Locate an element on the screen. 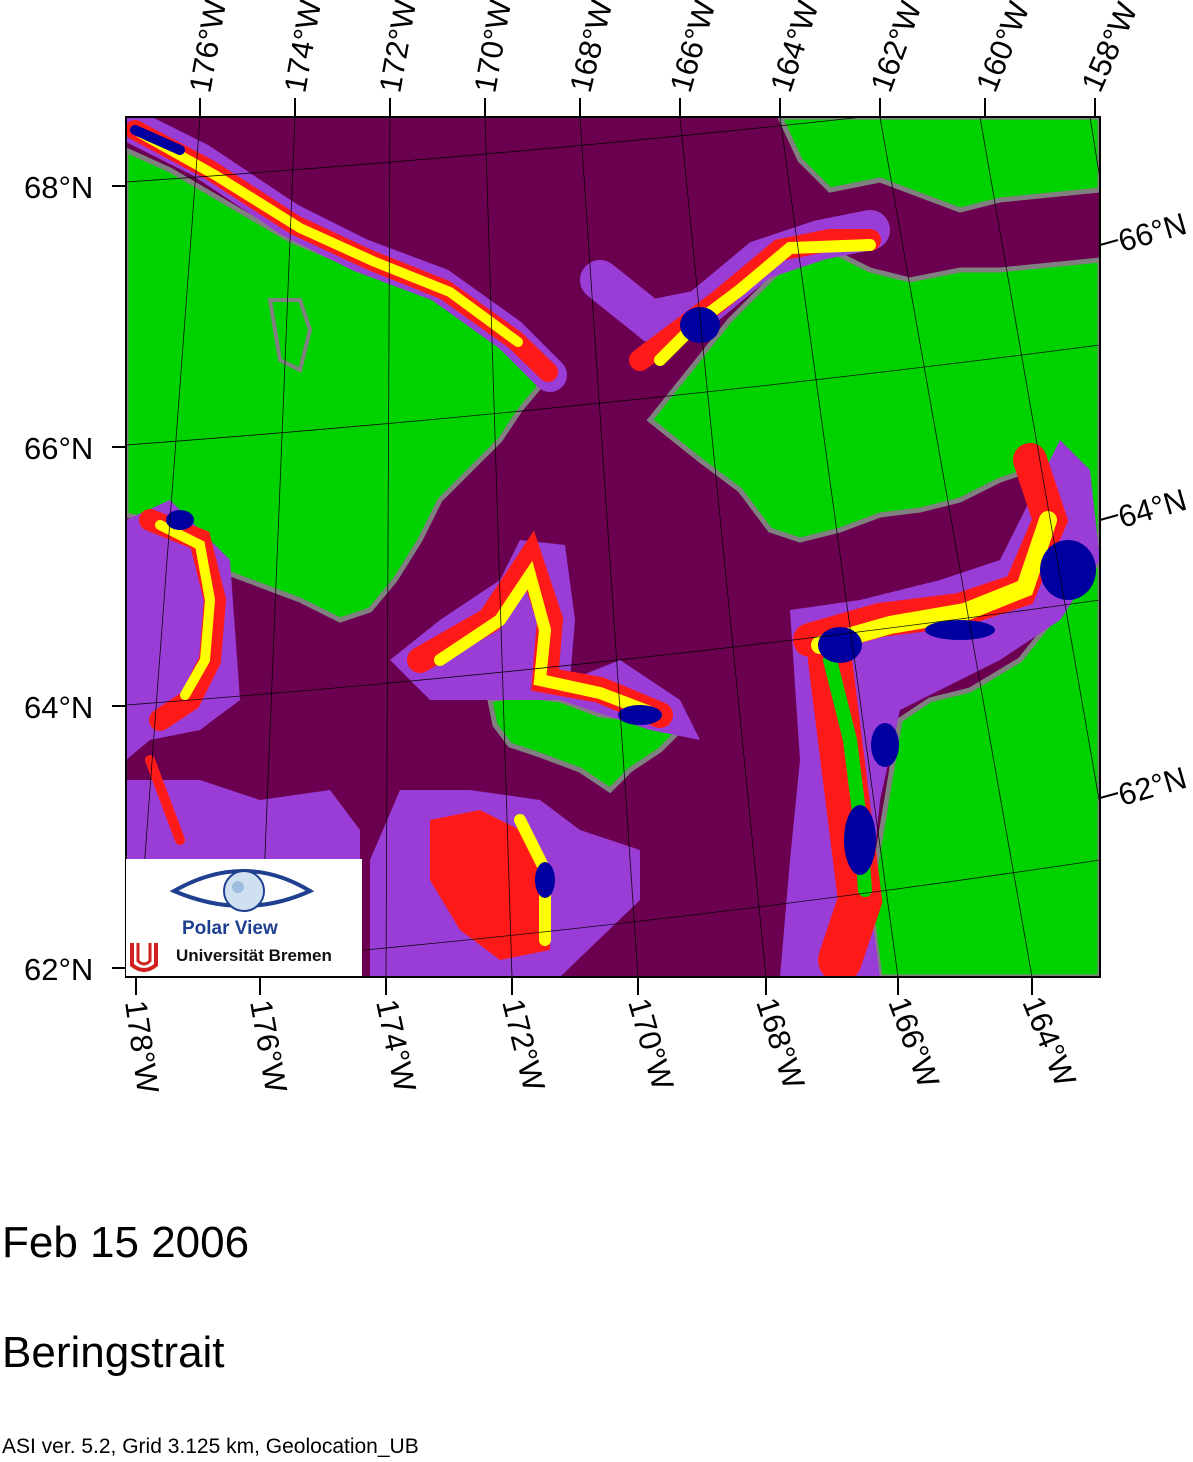  left-lat-label: 66°N is located at coordinates (58, 448).